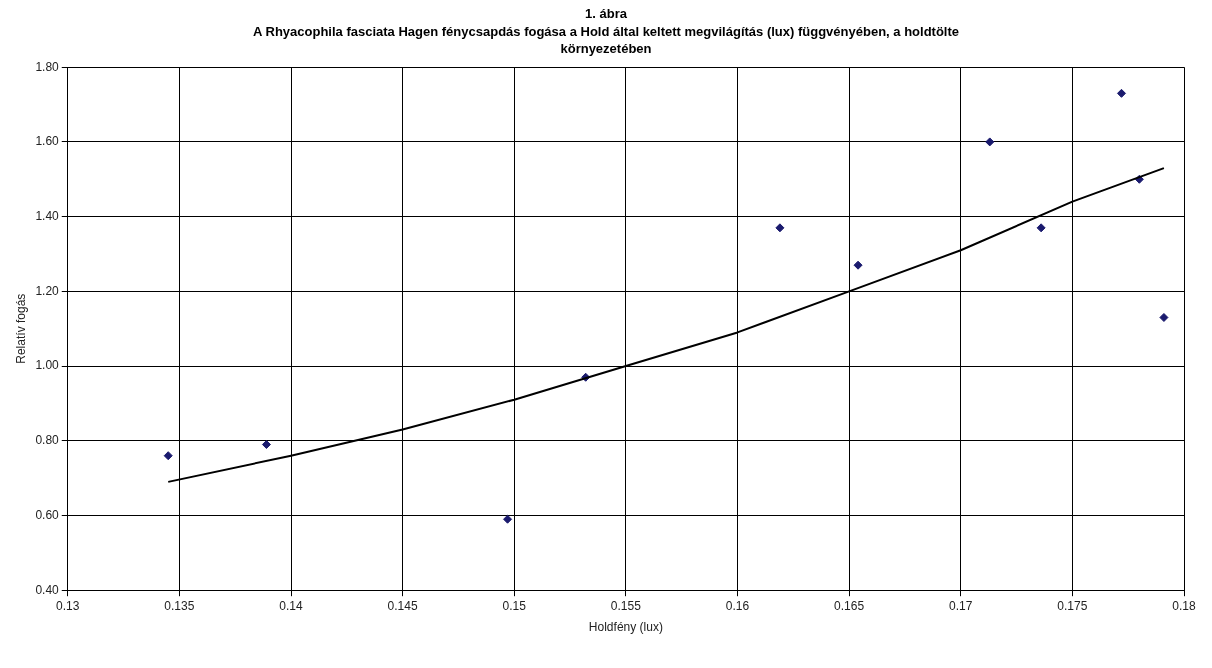 The image size is (1212, 668). What do you see at coordinates (68, 605) in the screenshot?
I see `x-tick-label: 0.13` at bounding box center [68, 605].